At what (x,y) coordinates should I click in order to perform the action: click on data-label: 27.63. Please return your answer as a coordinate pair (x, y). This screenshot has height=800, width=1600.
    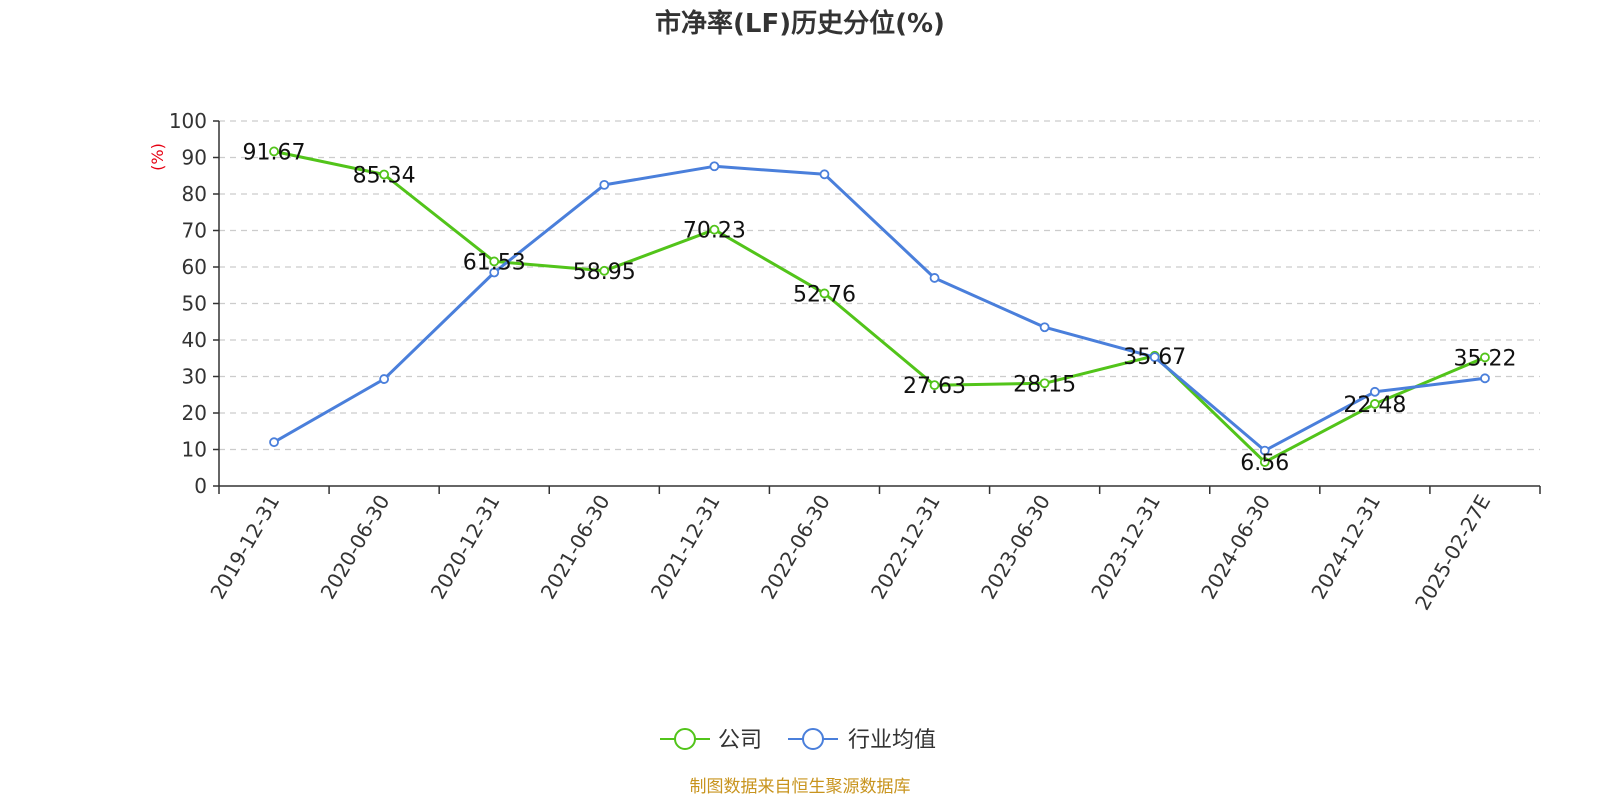
    Looking at the image, I should click on (934, 386).